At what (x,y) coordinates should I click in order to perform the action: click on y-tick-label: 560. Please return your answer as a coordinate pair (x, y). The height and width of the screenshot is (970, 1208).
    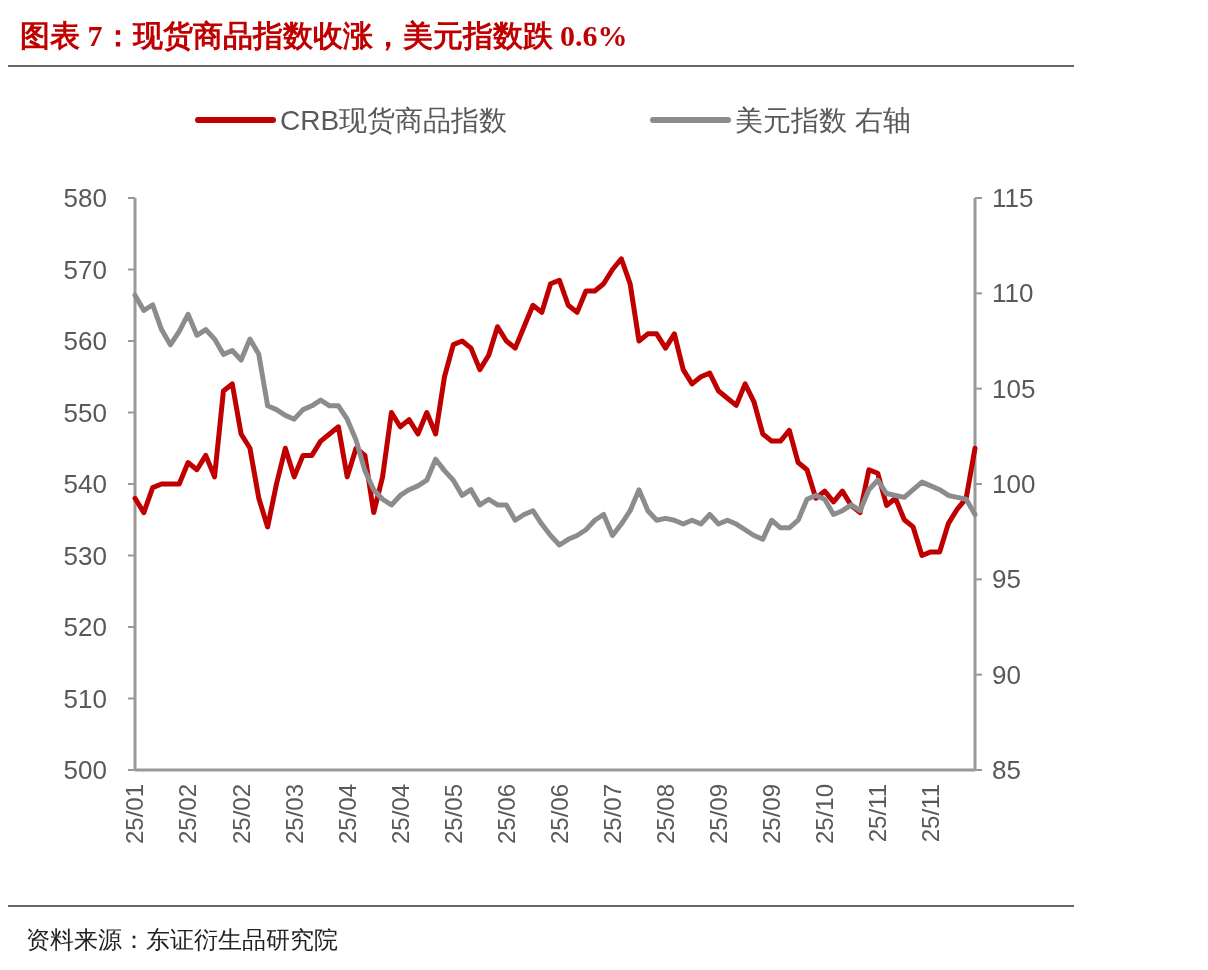
    Looking at the image, I should click on (85, 341).